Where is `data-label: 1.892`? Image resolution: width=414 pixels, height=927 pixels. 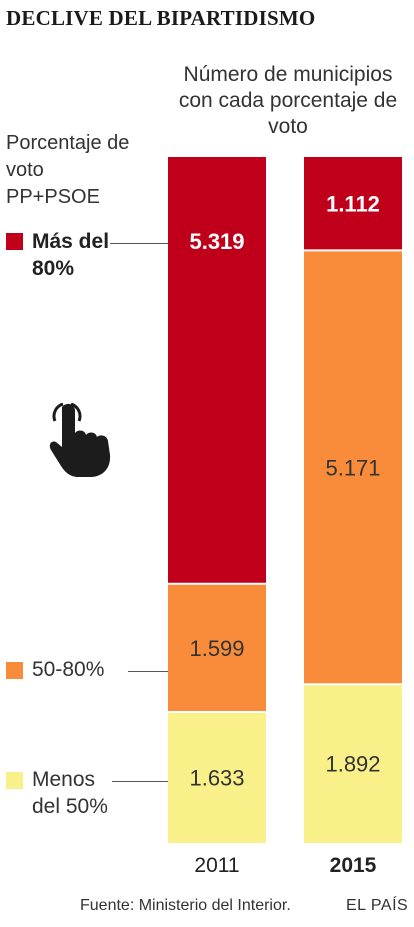
data-label: 1.892 is located at coordinates (352, 764).